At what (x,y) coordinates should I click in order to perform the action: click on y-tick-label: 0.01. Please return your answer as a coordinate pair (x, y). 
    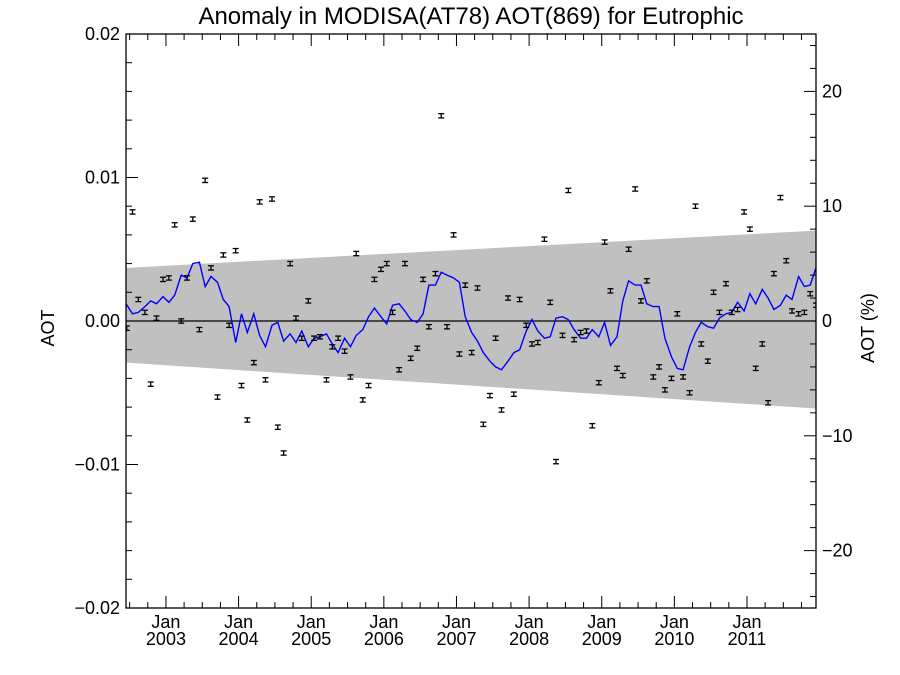
    Looking at the image, I should click on (102, 178).